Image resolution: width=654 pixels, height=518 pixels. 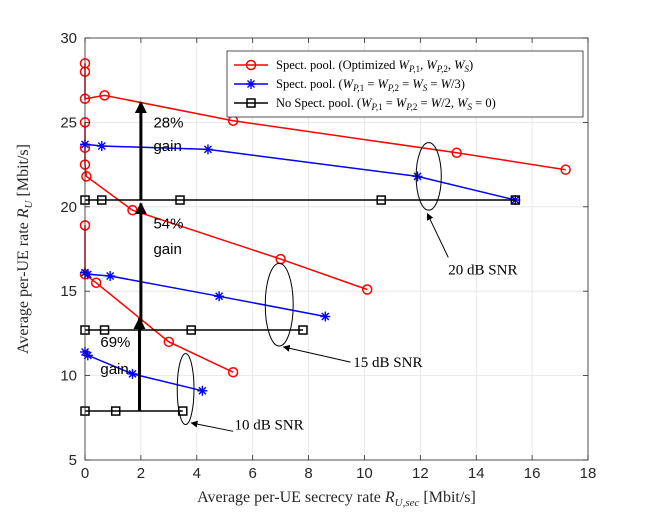 I want to click on x-tick-label: 2, so click(x=141, y=473).